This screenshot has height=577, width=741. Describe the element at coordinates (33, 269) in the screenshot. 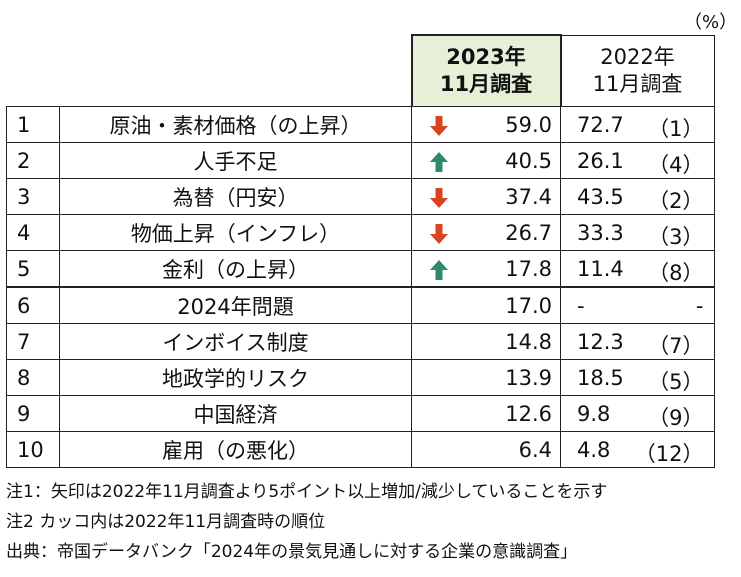

I see `rank-cell: 5` at that location.